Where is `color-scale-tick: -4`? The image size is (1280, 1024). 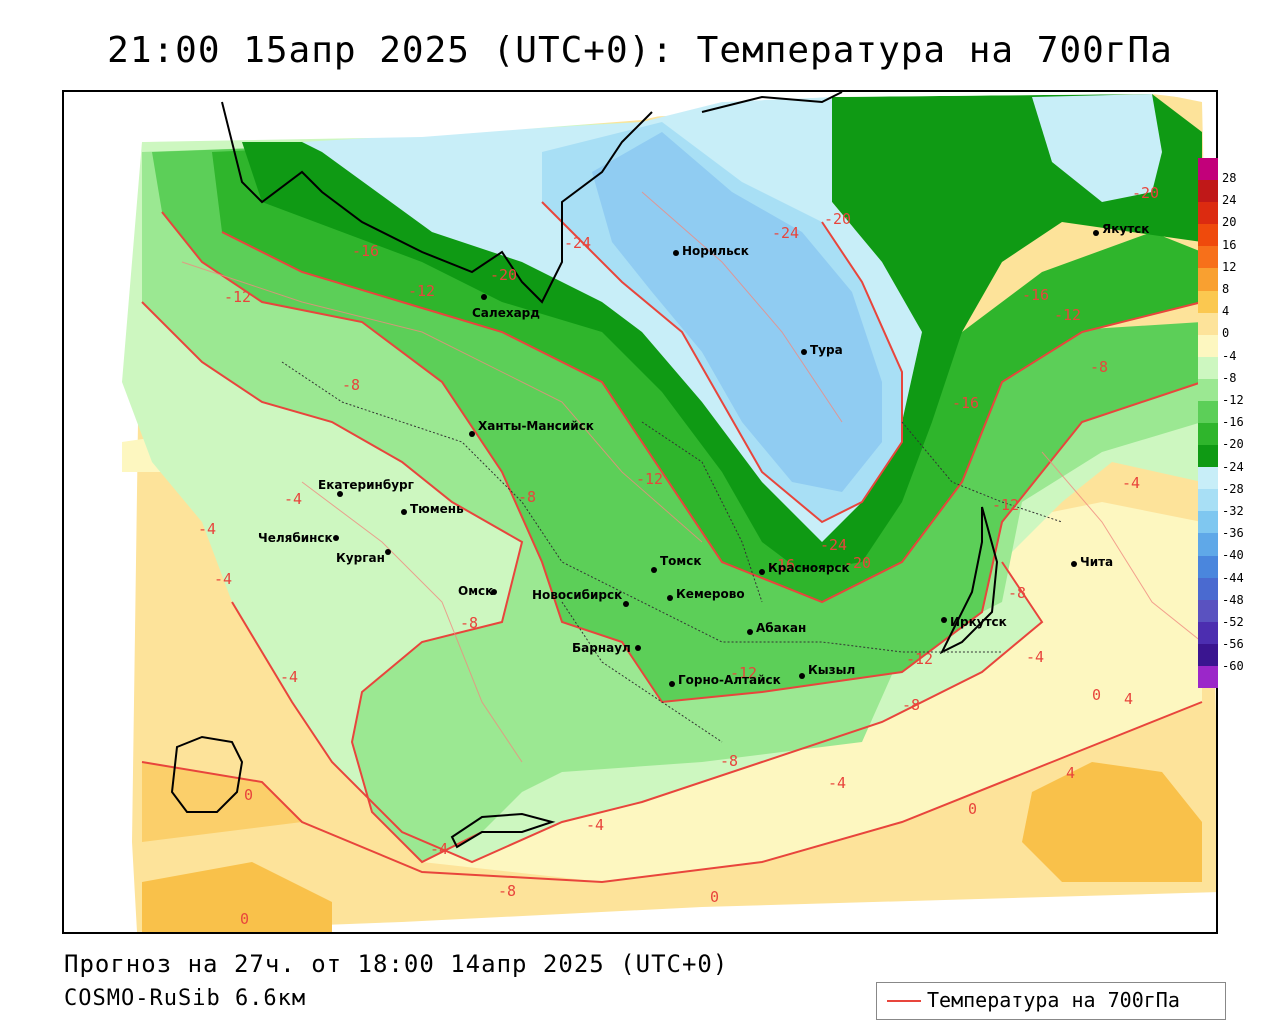
color-scale-tick: -4 is located at coordinates (1229, 355).